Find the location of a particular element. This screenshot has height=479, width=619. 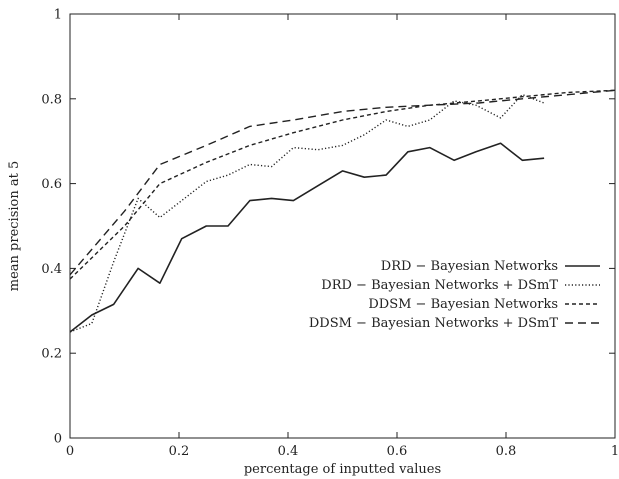

y-tick-label: 1 is located at coordinates (58, 15).